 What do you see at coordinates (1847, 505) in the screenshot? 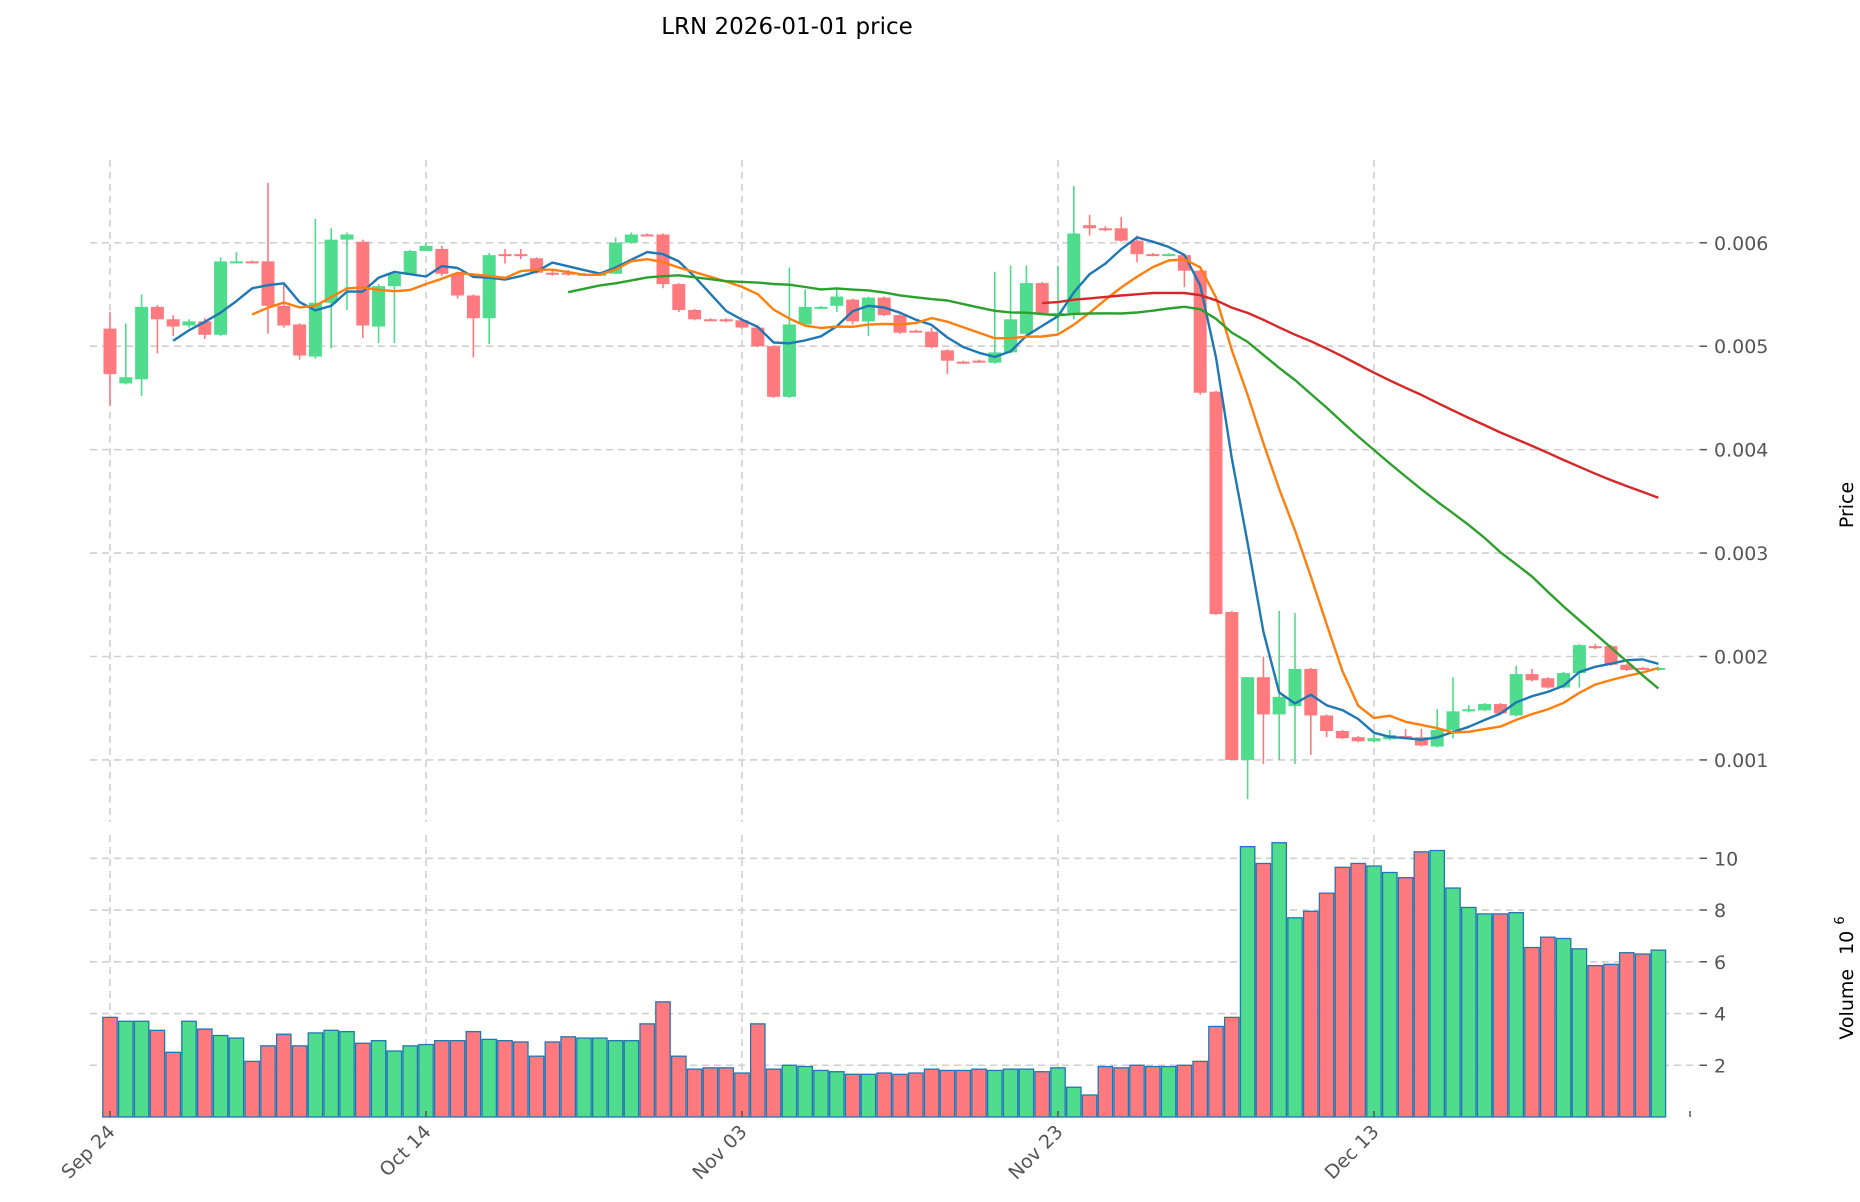
I see `y-axis-label-price: Price` at bounding box center [1847, 505].